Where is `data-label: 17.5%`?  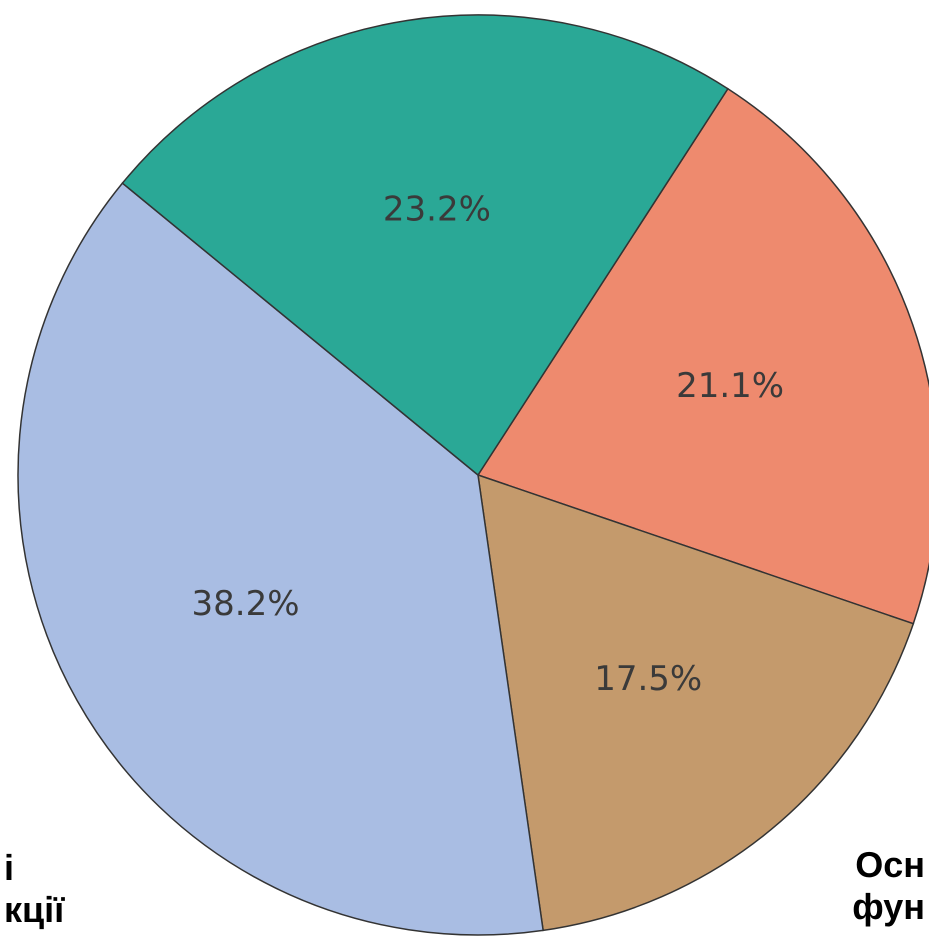 data-label: 17.5% is located at coordinates (648, 678).